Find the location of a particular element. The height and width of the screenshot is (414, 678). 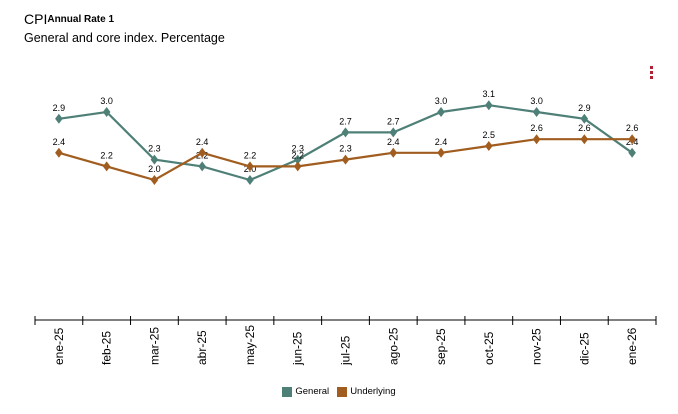

chart-subtitle: General and core index. Percentage is located at coordinates (124, 38).